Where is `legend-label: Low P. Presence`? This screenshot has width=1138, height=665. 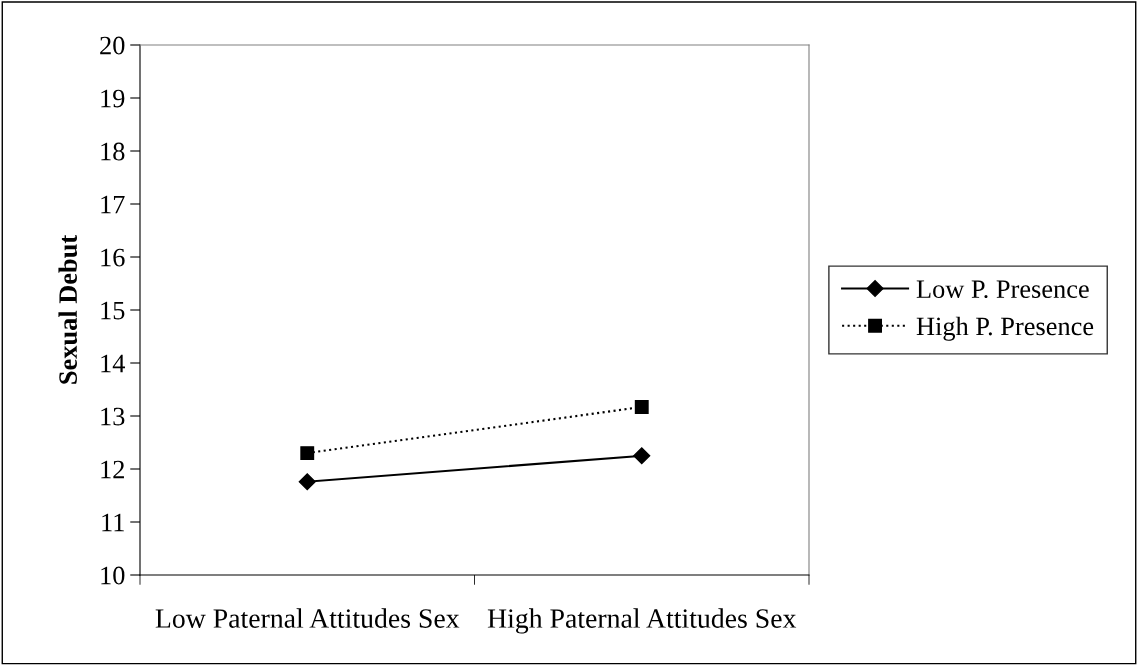
legend-label: Low P. Presence is located at coordinates (1002, 289).